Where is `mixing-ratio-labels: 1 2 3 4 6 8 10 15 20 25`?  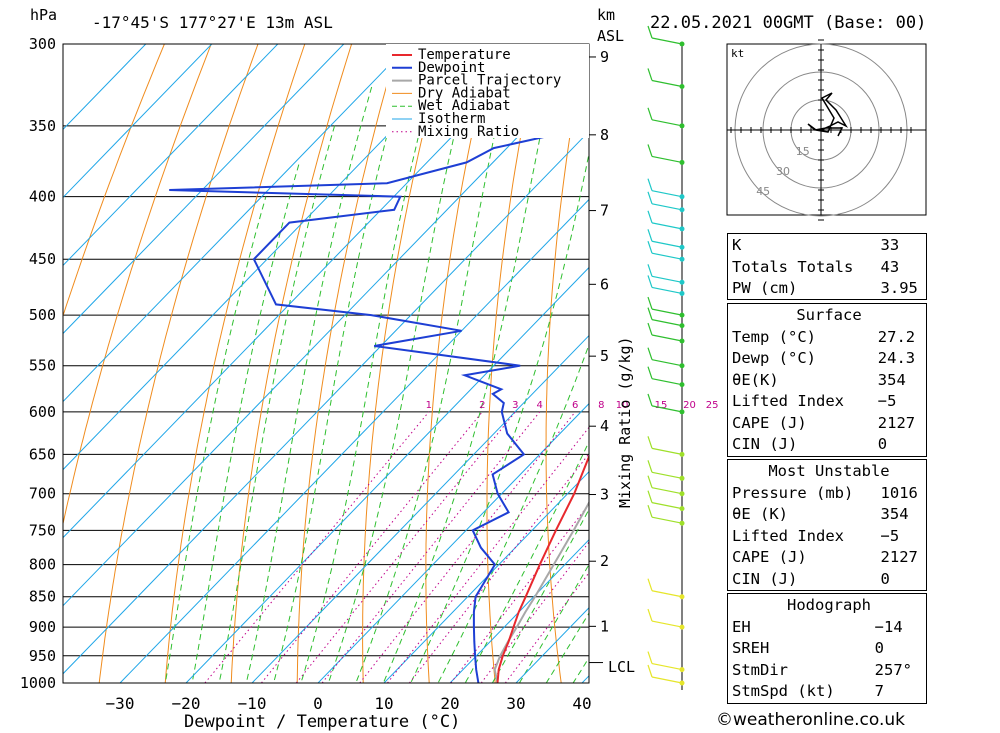
mixing-ratio-labels: 1 2 3 4 6 8 10 15 20 25 is located at coordinates (572, 405).